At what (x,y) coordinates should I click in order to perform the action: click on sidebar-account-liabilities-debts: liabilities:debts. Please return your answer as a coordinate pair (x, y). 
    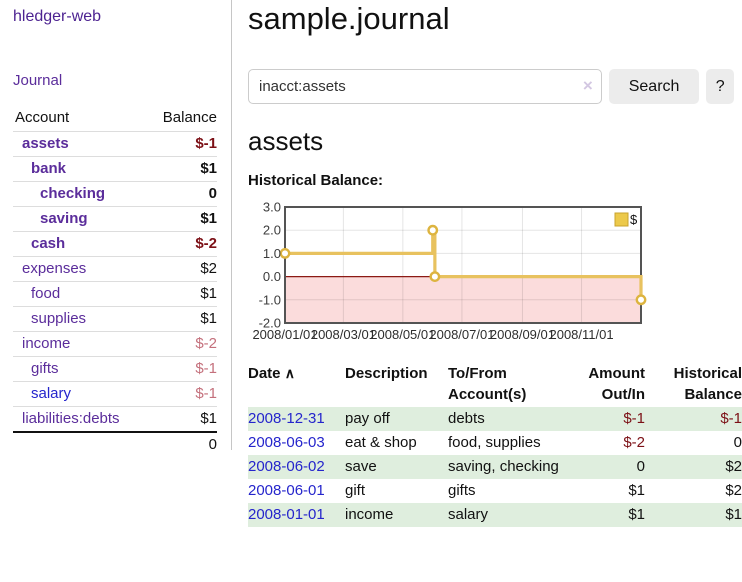
    Looking at the image, I should click on (71, 418).